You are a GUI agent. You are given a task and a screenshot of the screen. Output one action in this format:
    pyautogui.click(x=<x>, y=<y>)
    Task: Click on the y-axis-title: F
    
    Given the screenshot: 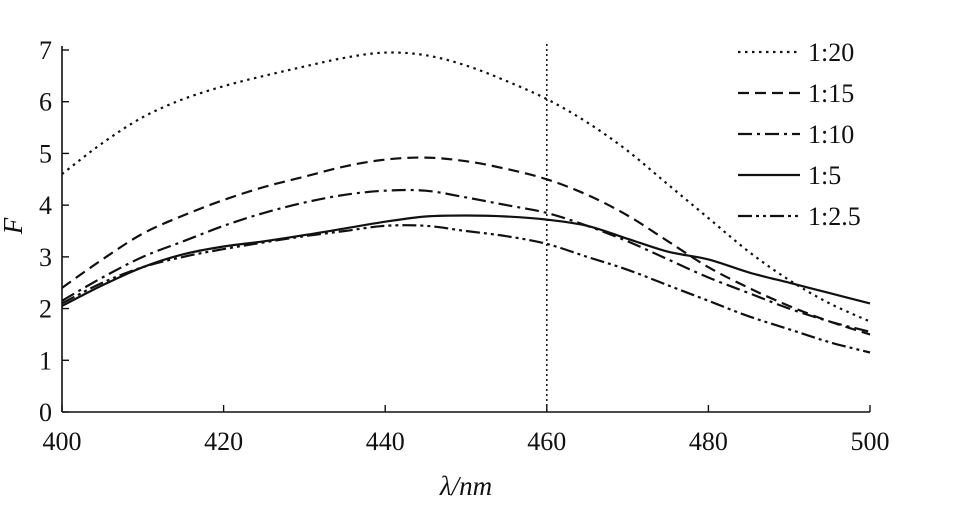 What is the action you would take?
    pyautogui.click(x=14, y=226)
    